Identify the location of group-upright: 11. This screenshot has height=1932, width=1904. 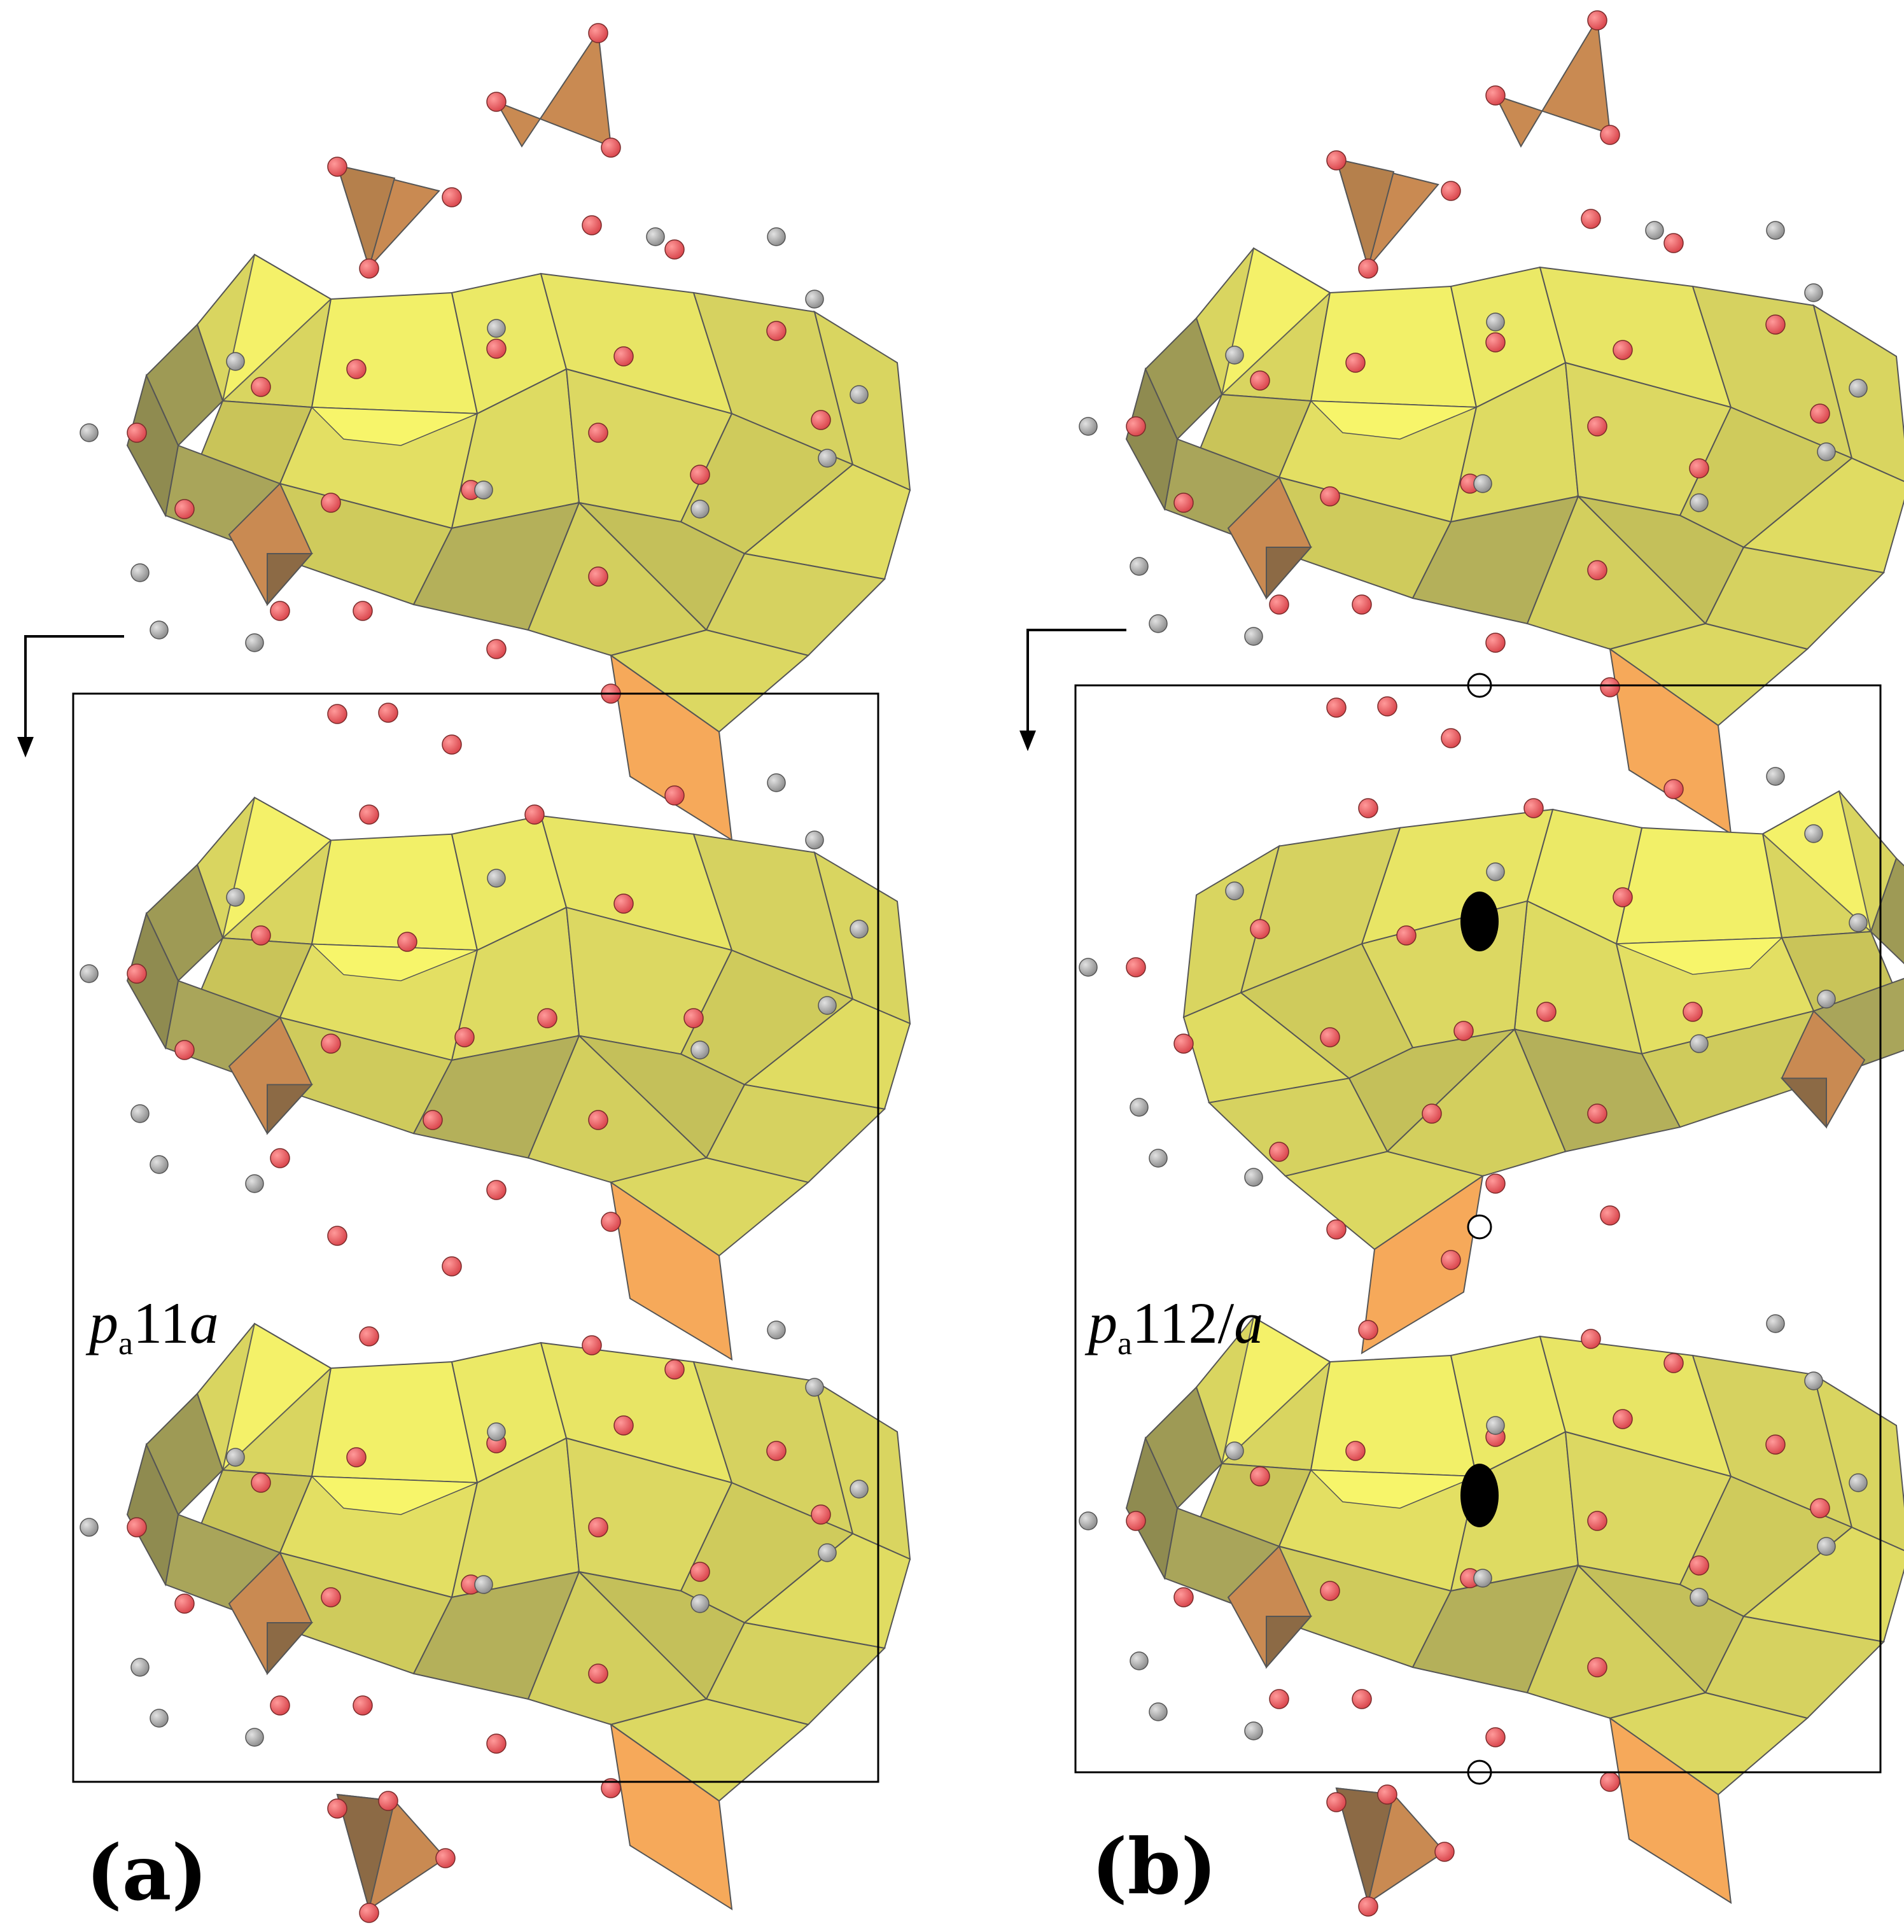
(161, 1323).